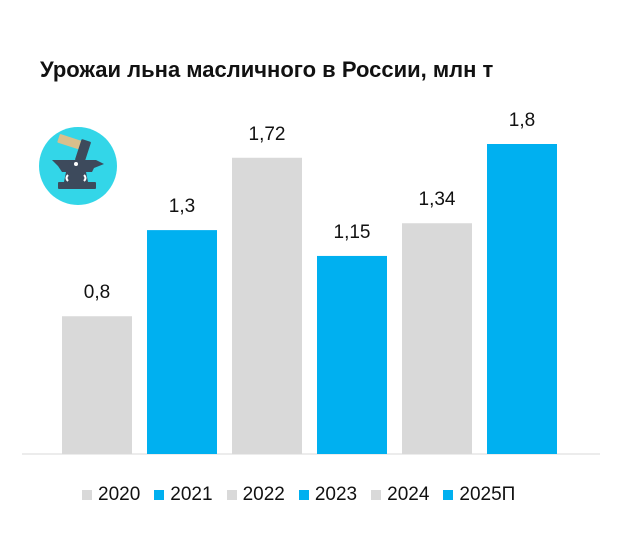 The image size is (617, 554). Describe the element at coordinates (267, 134) in the screenshot. I see `data-label-2022: 1,72` at that location.